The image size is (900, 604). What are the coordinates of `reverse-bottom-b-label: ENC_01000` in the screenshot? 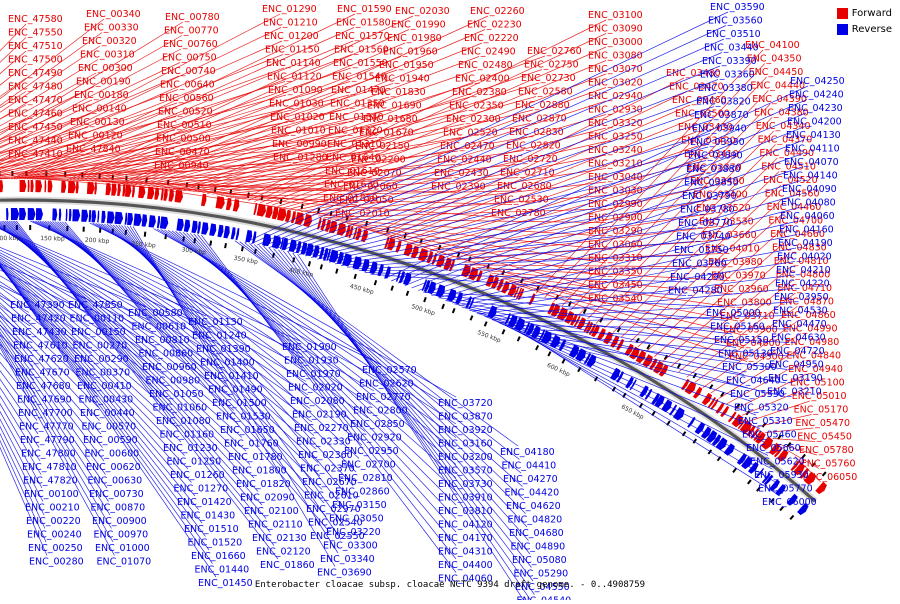 It's located at (122, 548).